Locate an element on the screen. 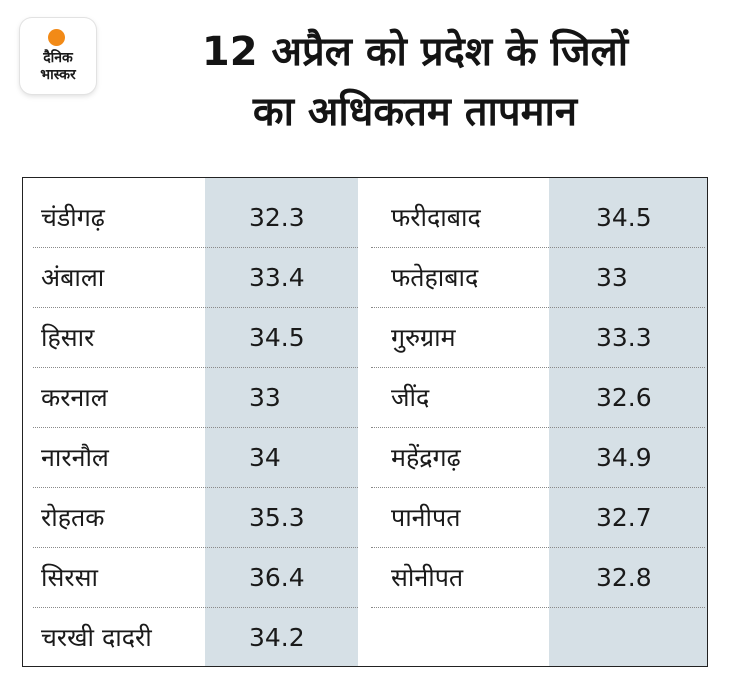 The height and width of the screenshot is (690, 730). temperature-value-cell: 32.7 is located at coordinates (624, 517).